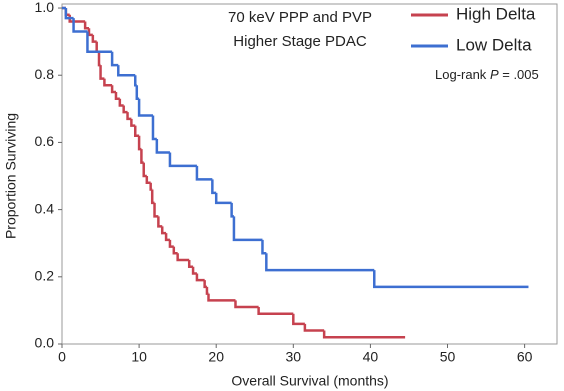 This screenshot has height=391, width=564. Describe the element at coordinates (45, 276) in the screenshot. I see `y-tick-label: 0.2` at that location.